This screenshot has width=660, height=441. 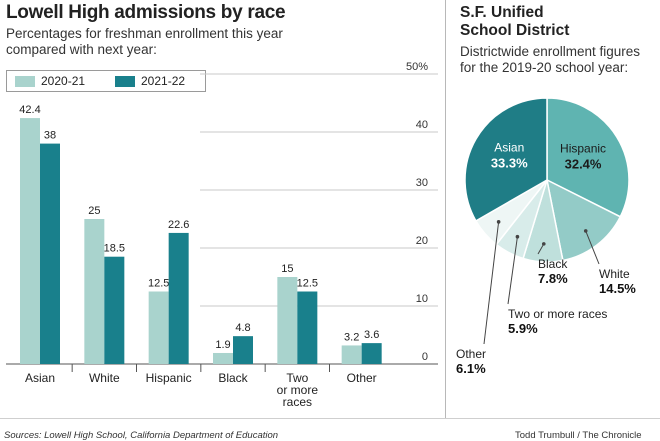 What do you see at coordinates (617, 288) in the screenshot?
I see `pie-value-white: 14.5%` at bounding box center [617, 288].